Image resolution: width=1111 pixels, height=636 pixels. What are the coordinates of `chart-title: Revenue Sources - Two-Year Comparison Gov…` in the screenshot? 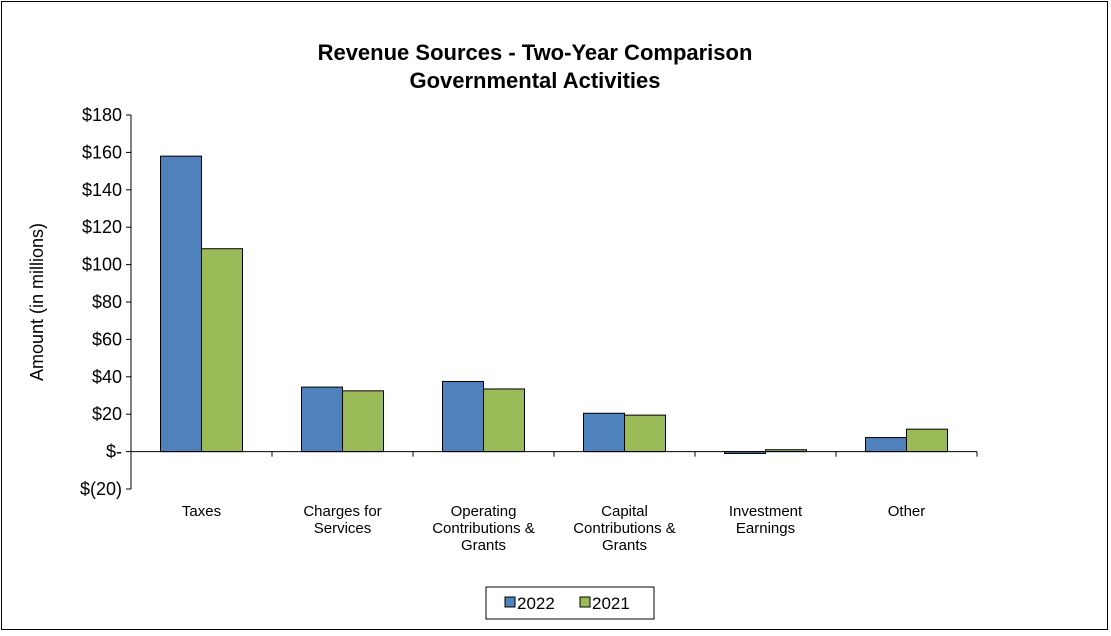 It's located at (535, 66).